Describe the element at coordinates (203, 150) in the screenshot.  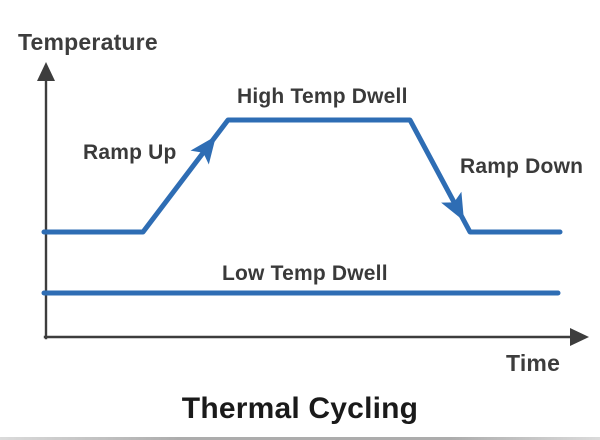
I see `ramp-up-arrow-icon` at that location.